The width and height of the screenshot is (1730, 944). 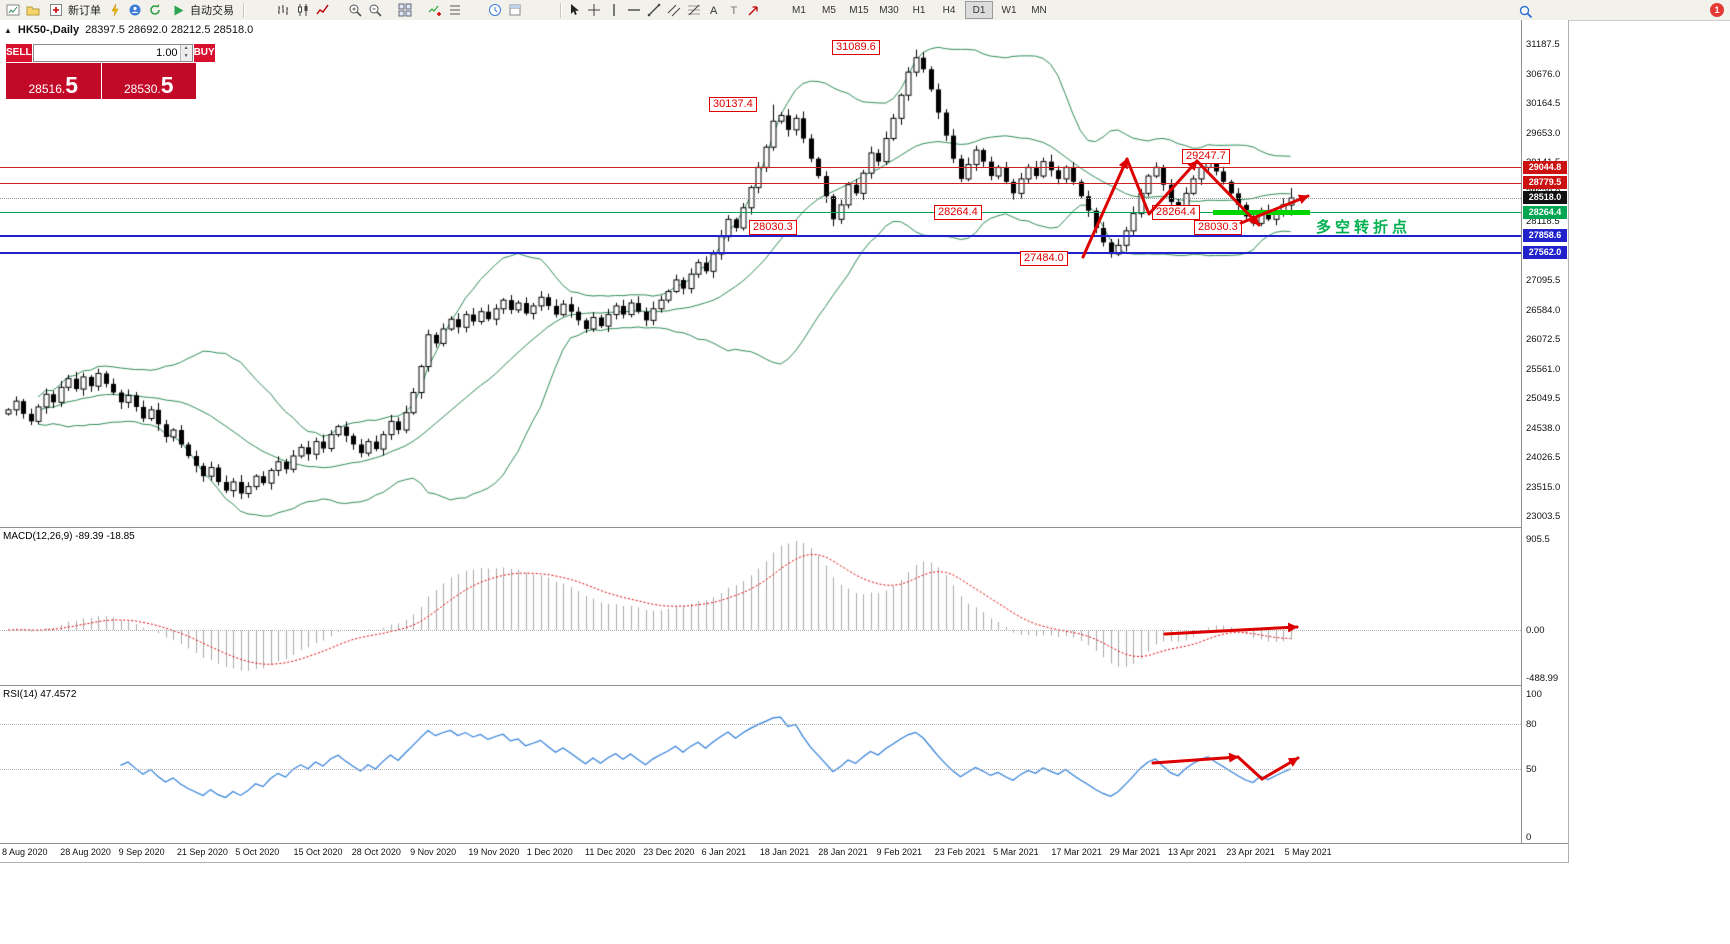 What do you see at coordinates (142, 89) in the screenshot?
I see `buy-price-main: 28530.` at bounding box center [142, 89].